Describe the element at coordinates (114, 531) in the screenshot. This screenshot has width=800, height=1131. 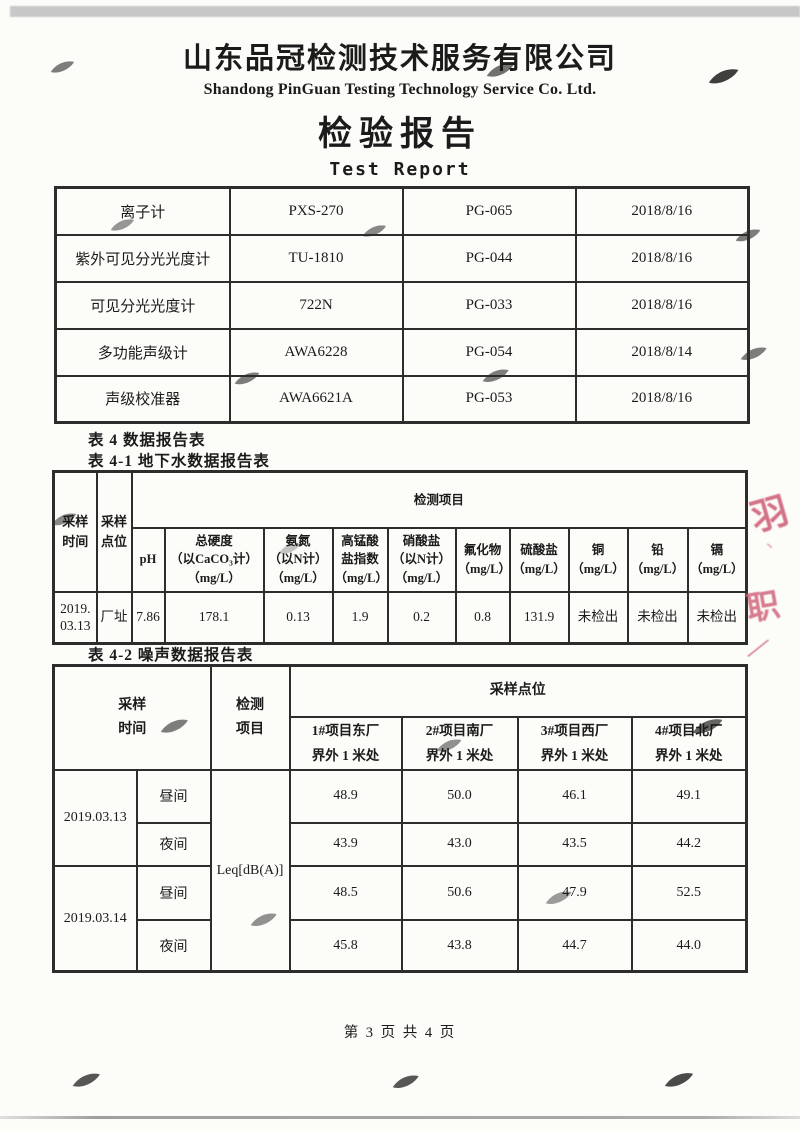
I see `sampling-point-header: 采样 点位` at that location.